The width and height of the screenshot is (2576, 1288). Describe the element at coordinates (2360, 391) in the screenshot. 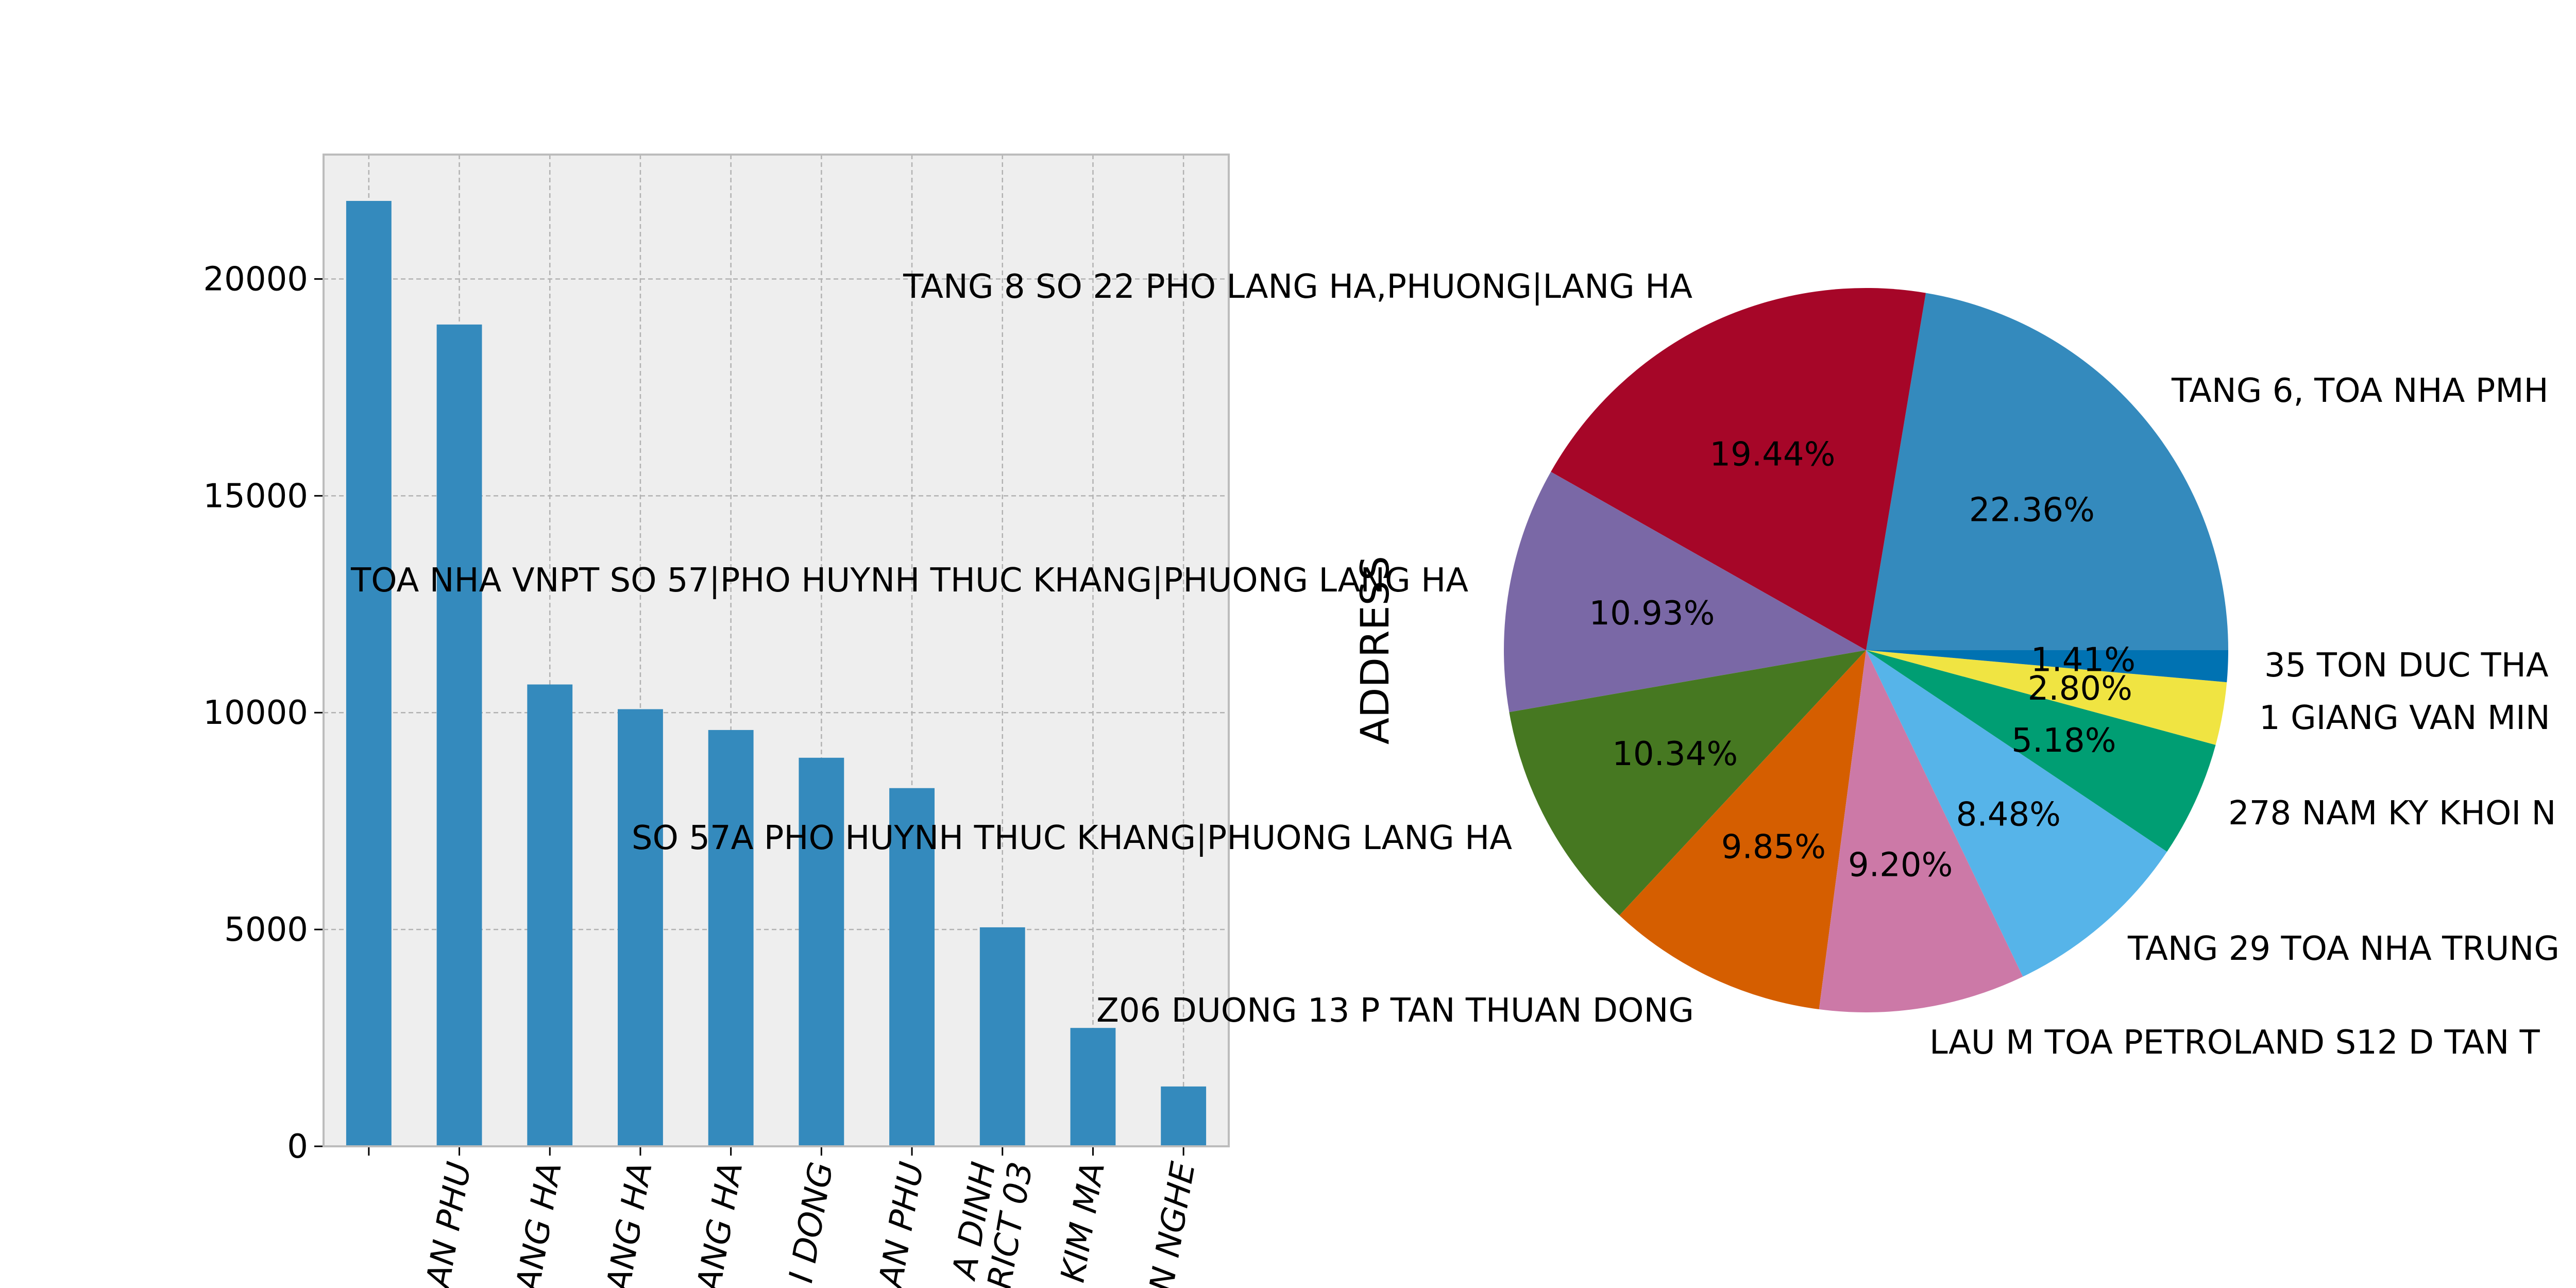

I see `pie-slice-label: TANG 6, TOA NHA PMH` at that location.